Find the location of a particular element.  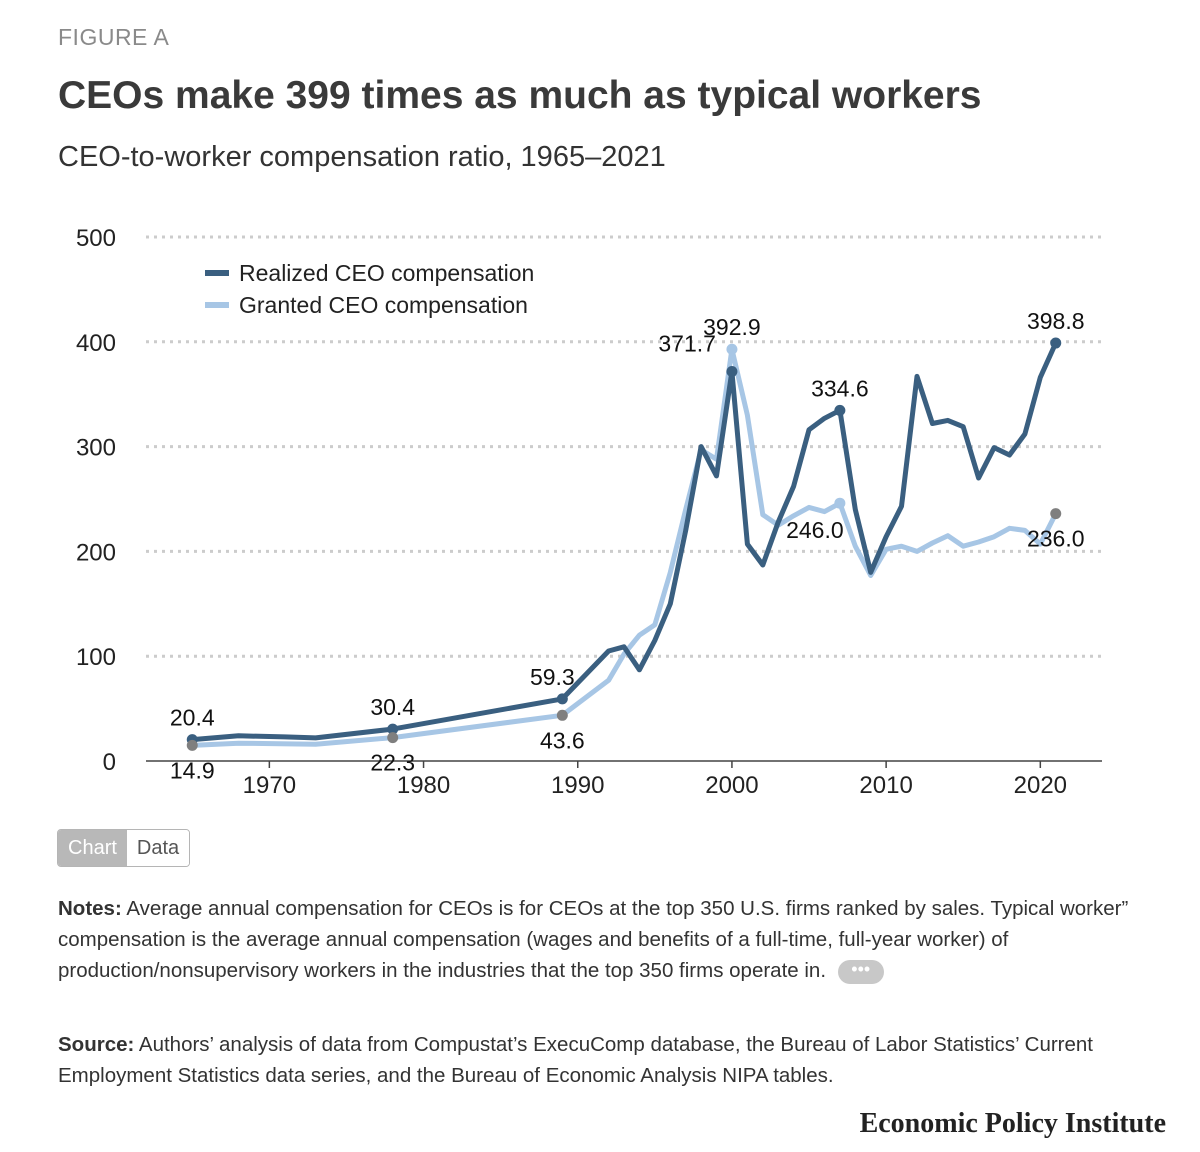

data-label: 20.4 is located at coordinates (192, 718).